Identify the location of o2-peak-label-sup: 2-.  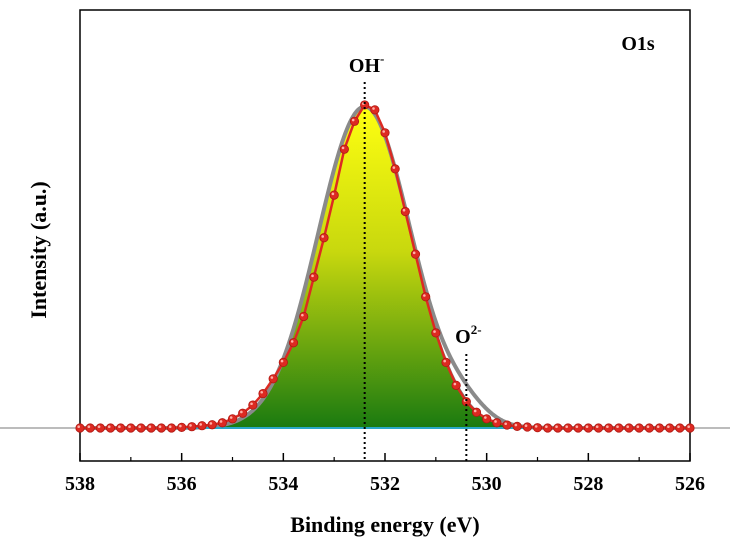
(476, 329).